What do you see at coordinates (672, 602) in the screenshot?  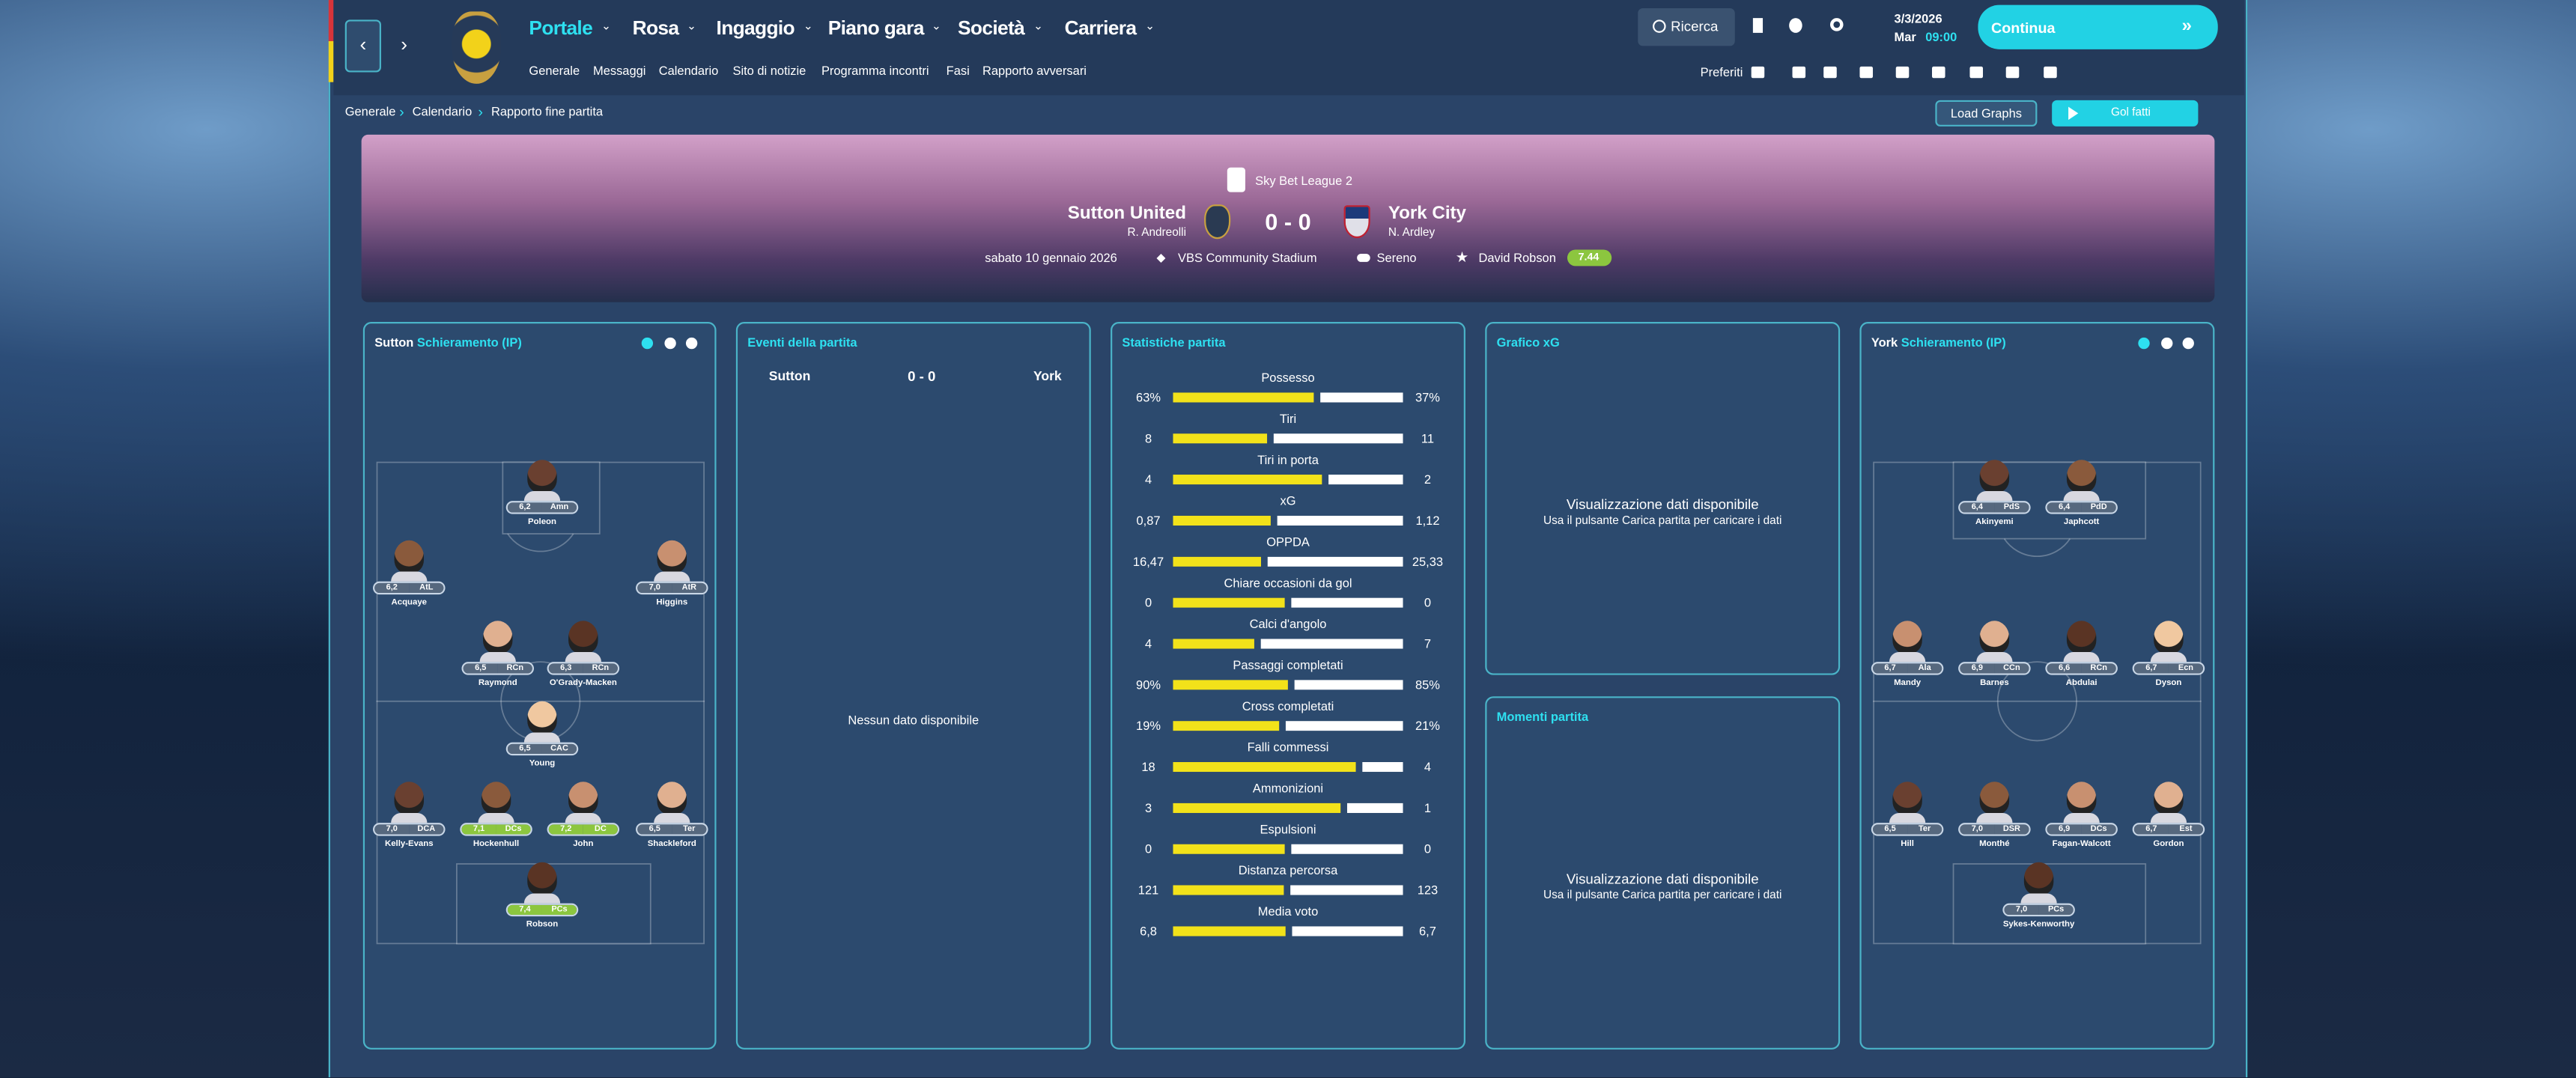 I see `player-name: Higgins` at bounding box center [672, 602].